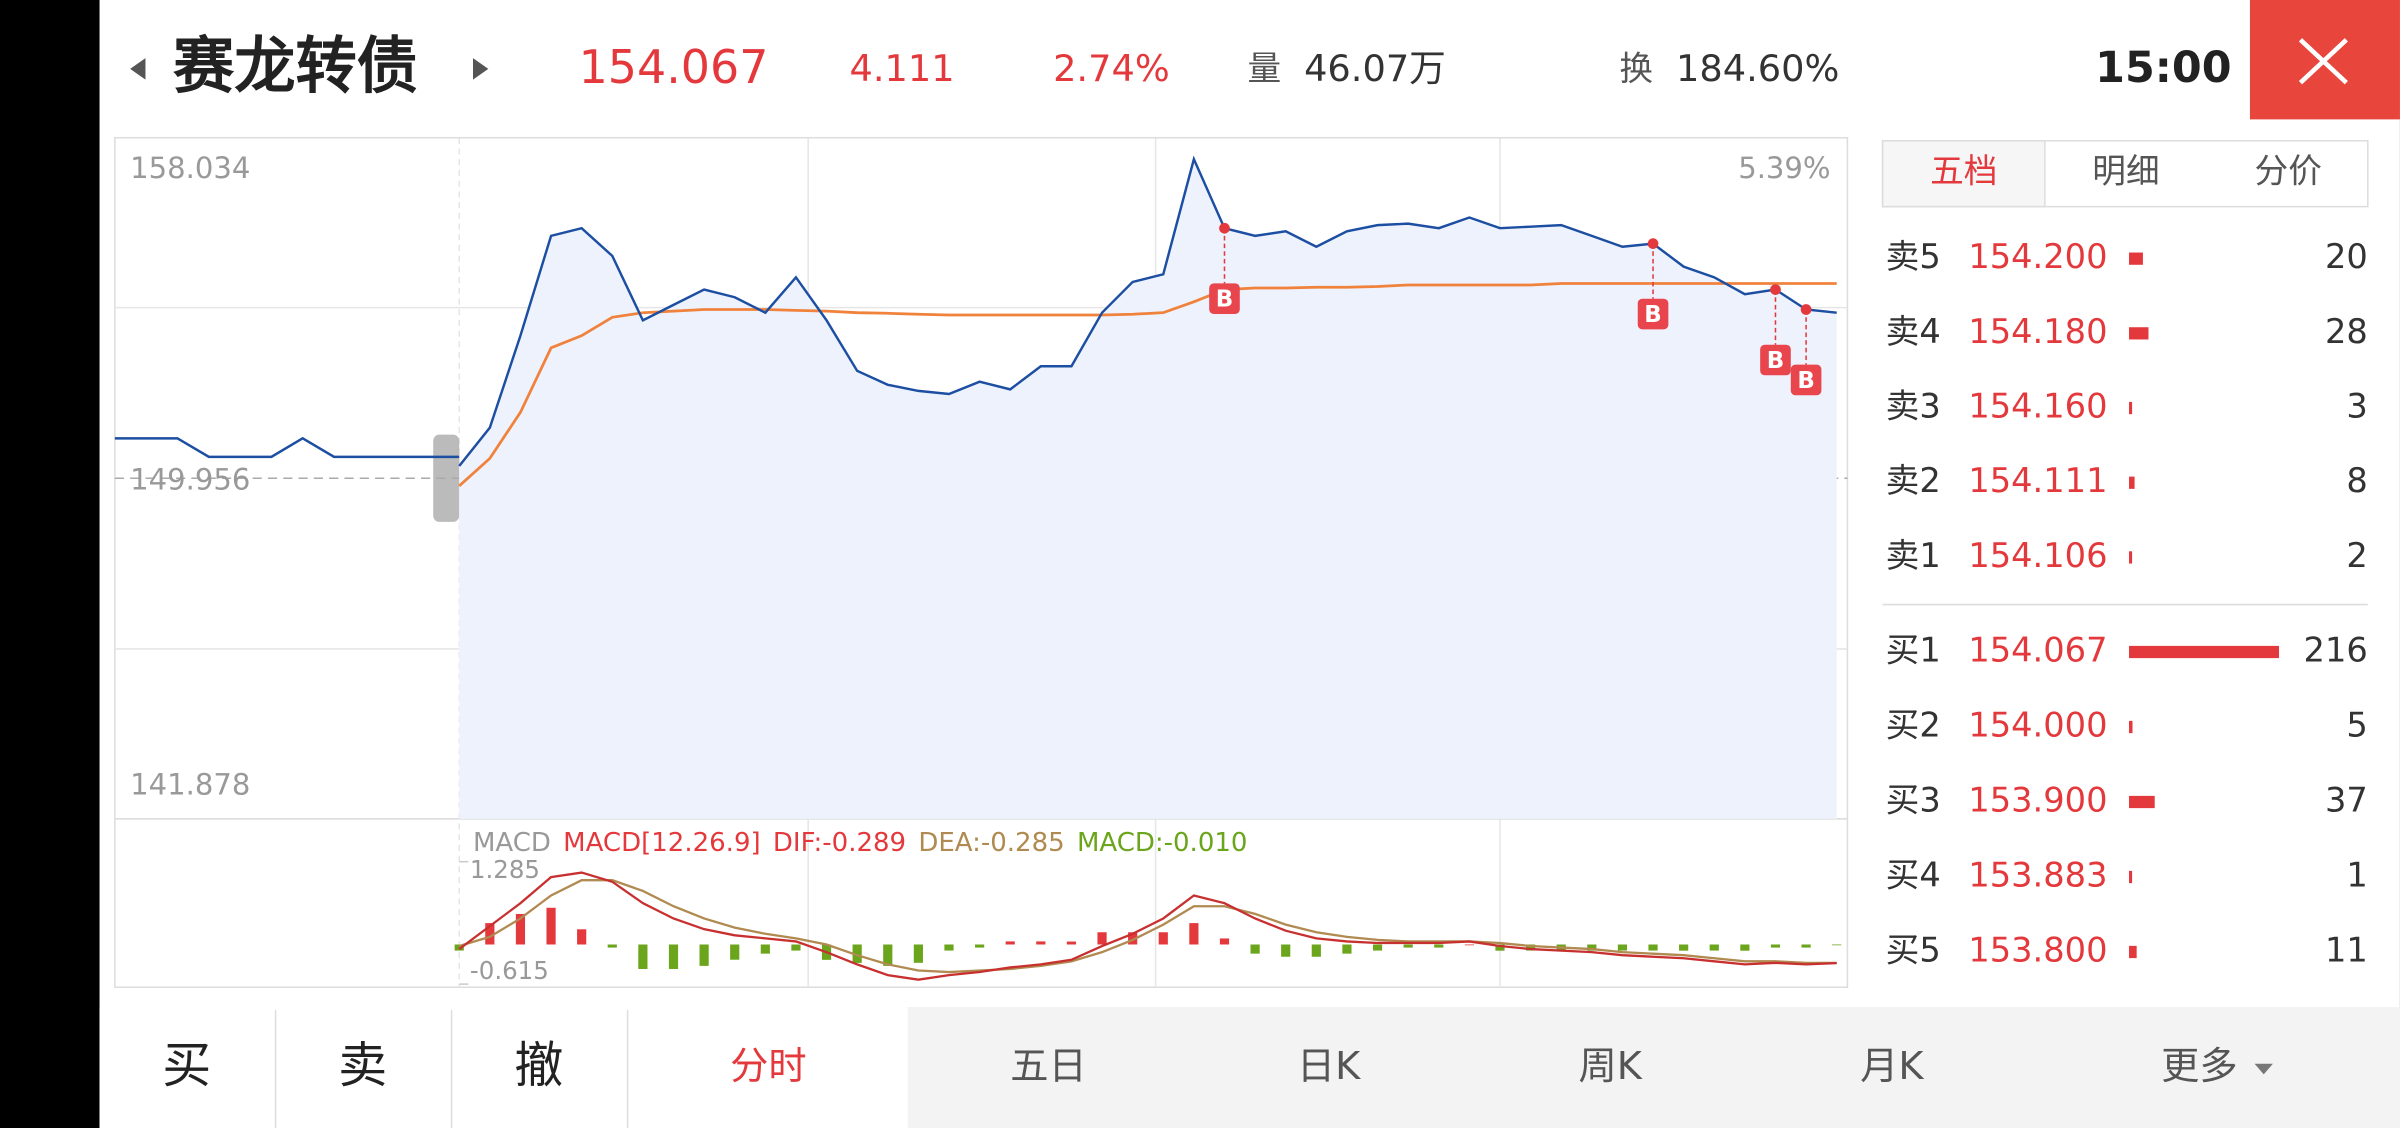 This screenshot has height=1128, width=2400. I want to click on side-bar, so click(50, 564).